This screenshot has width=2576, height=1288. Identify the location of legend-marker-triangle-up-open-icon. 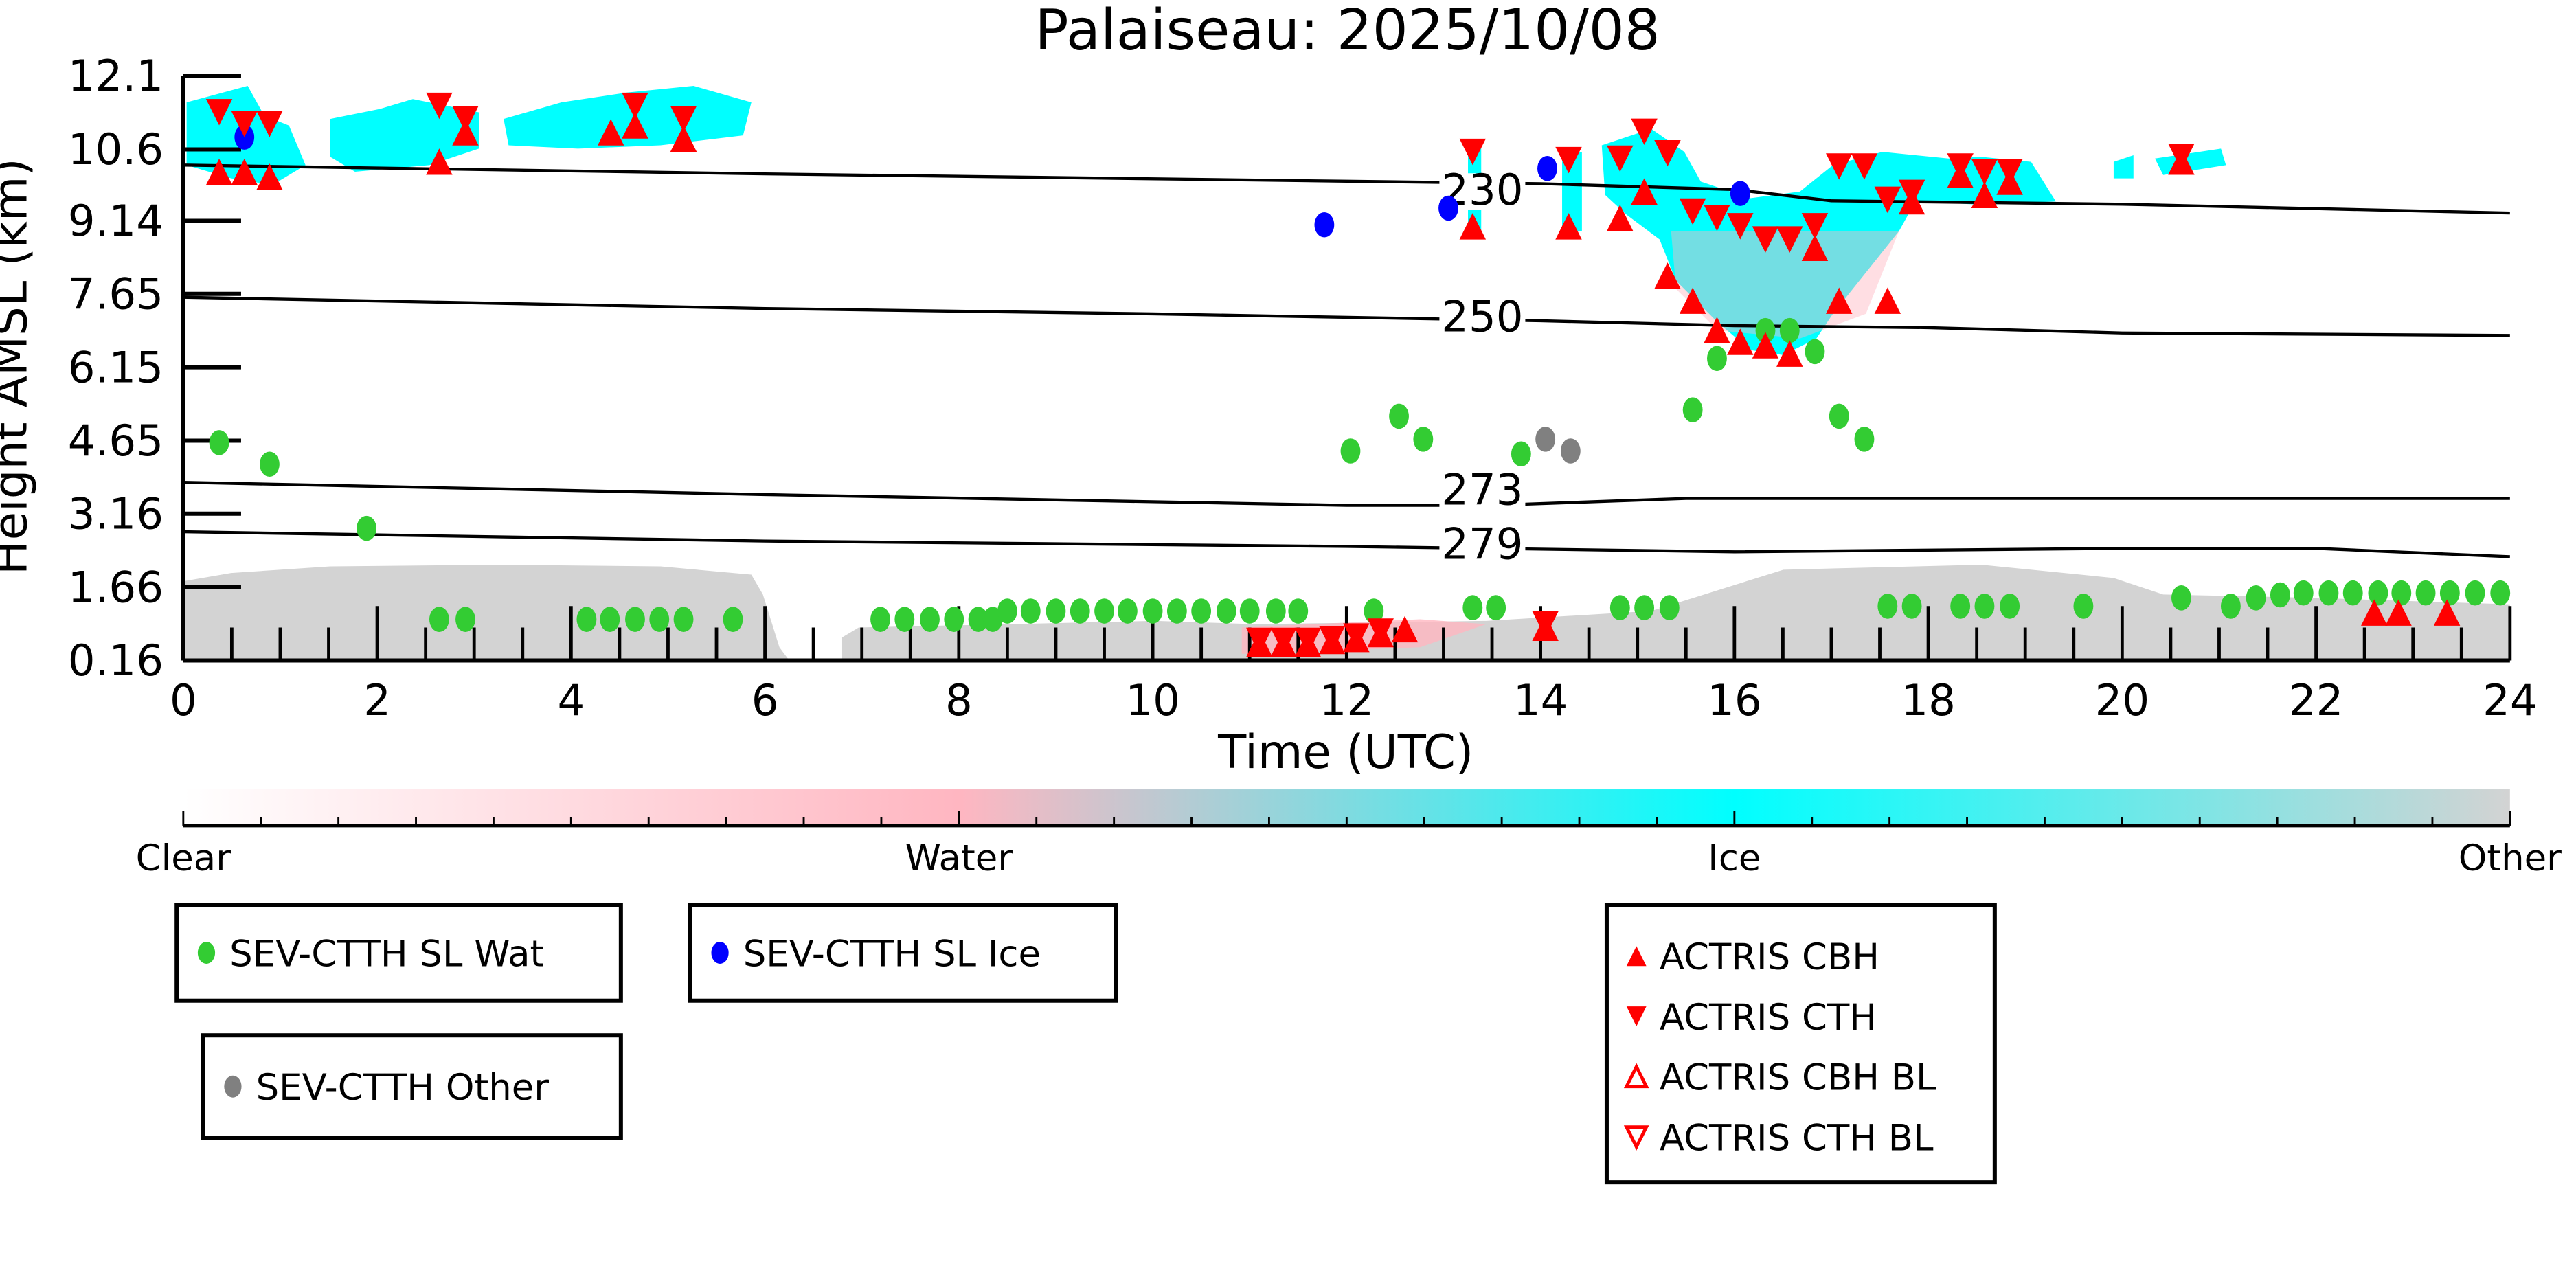
(1636, 1076).